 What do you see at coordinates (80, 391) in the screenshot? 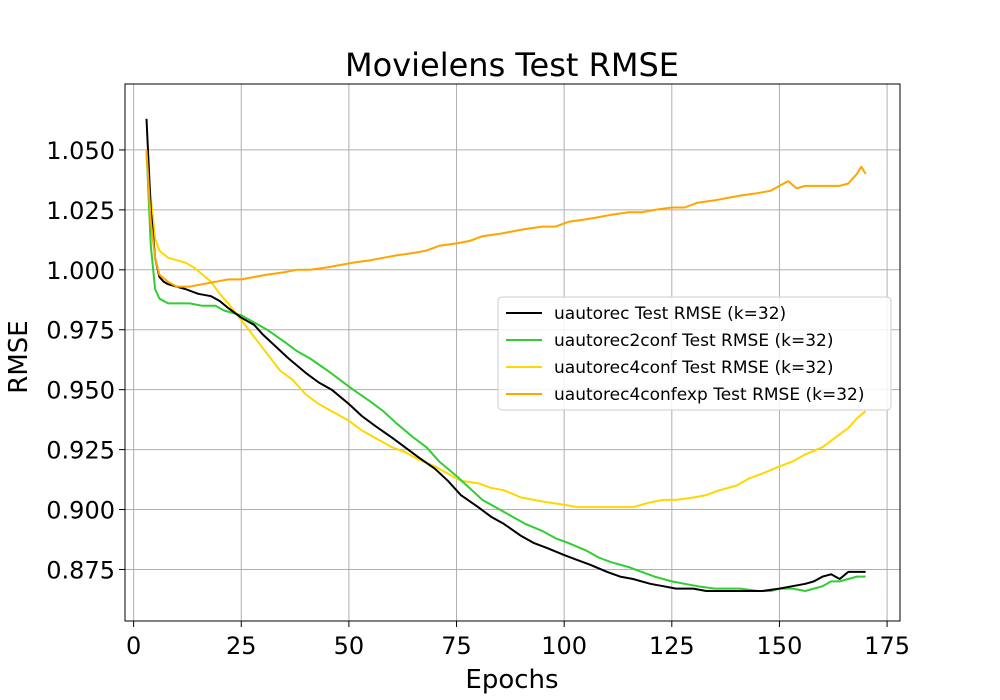
I see `y-tick-label: 0.950` at bounding box center [80, 391].